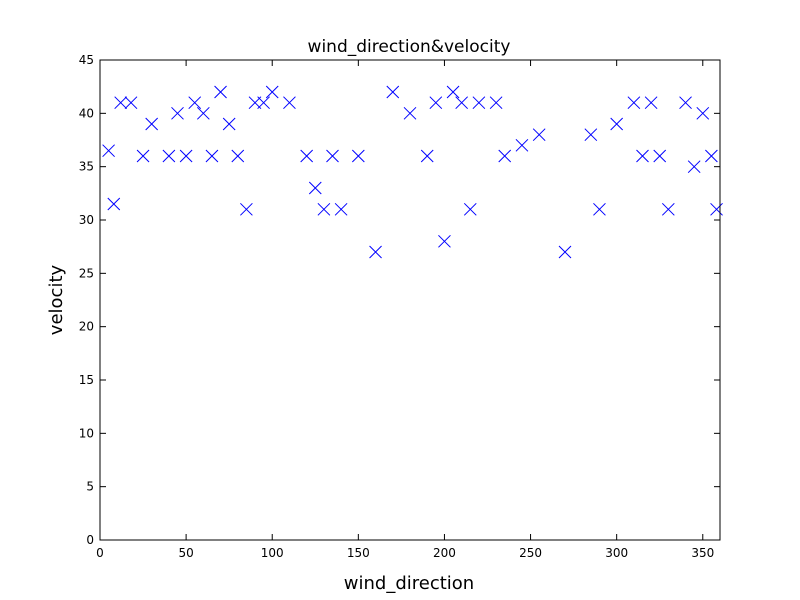  Describe the element at coordinates (86, 273) in the screenshot. I see `y-tick-label: 25` at that location.